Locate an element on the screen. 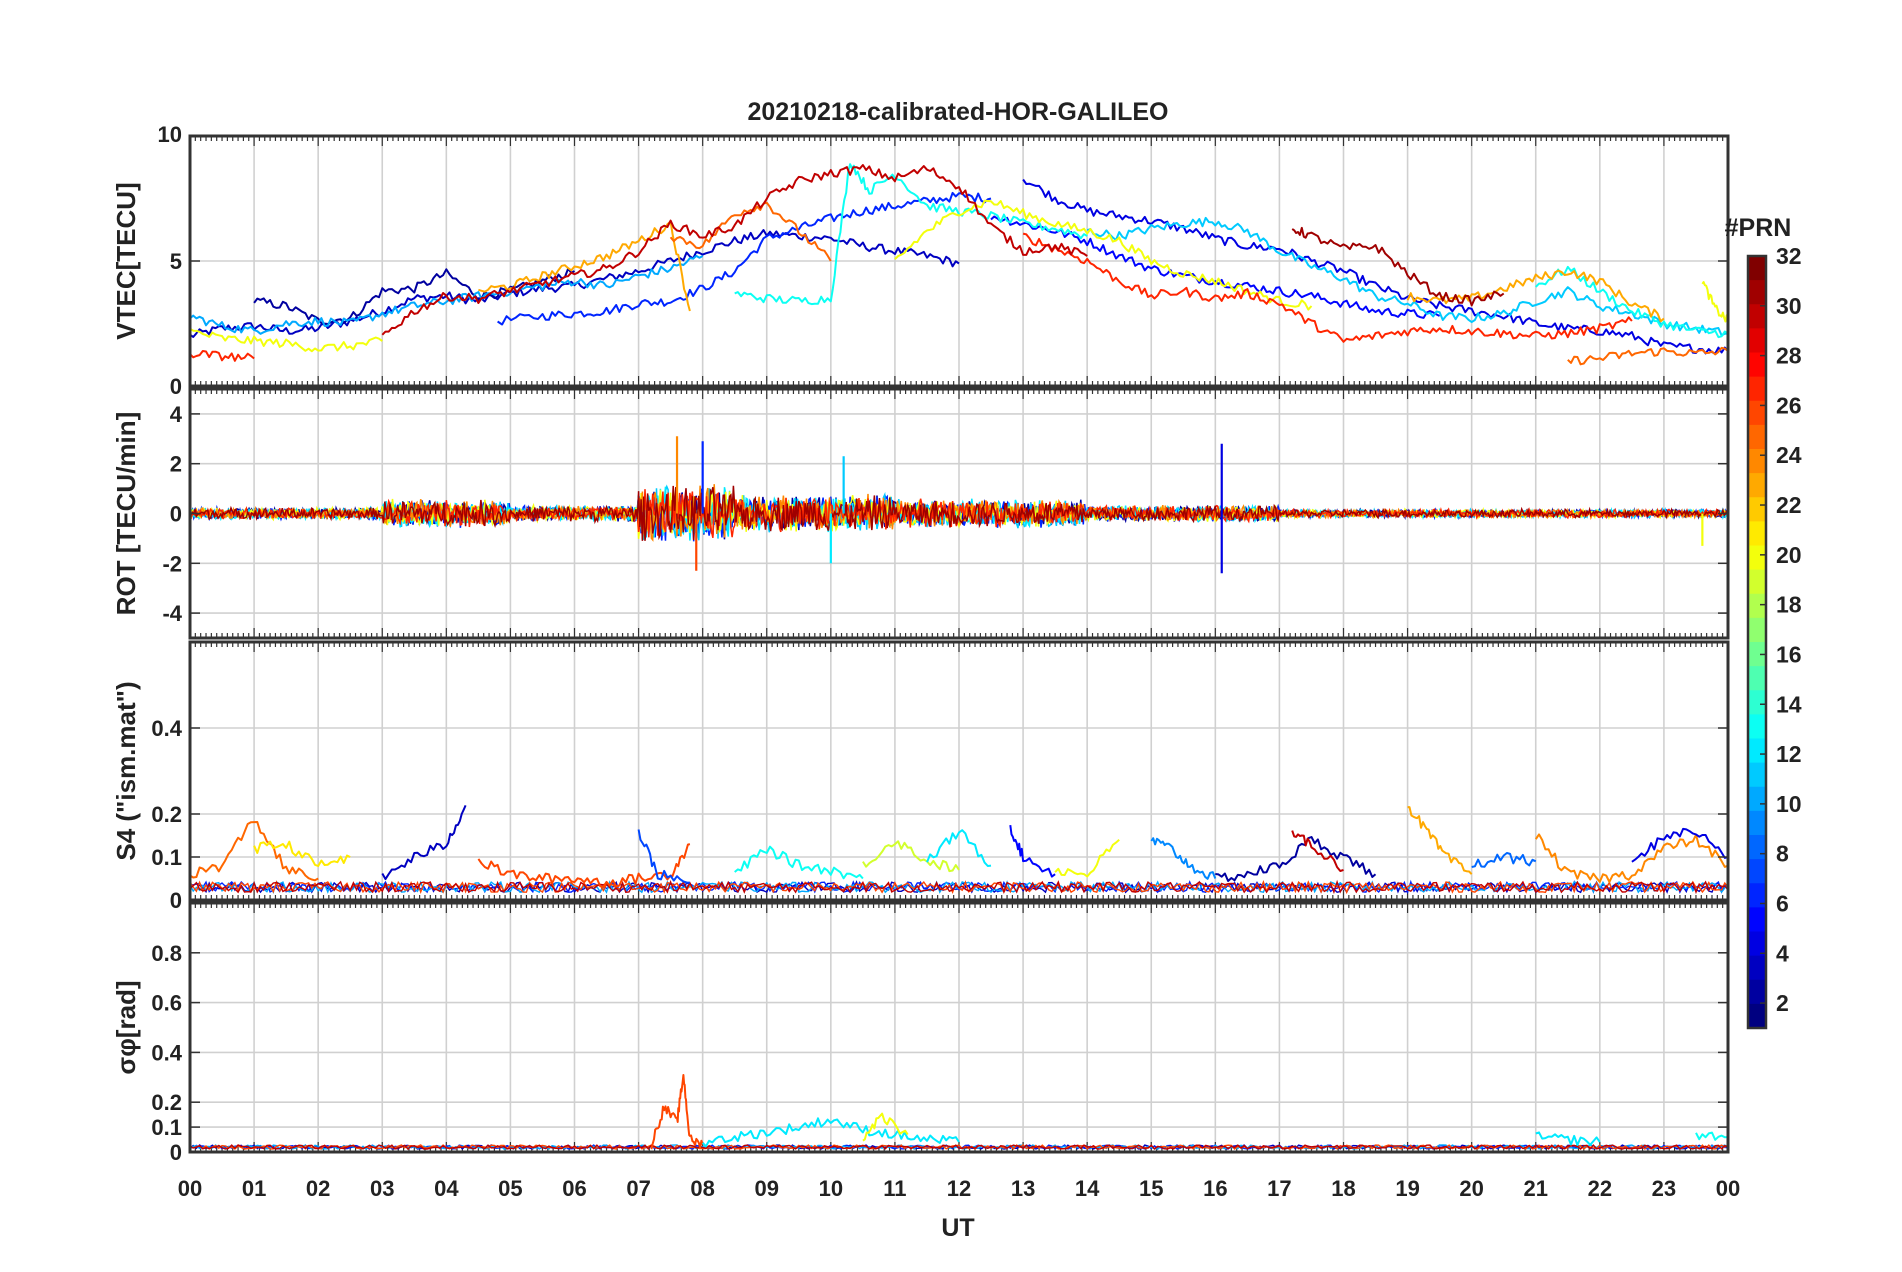 The width and height of the screenshot is (1902, 1272). x-tick-label: 05 is located at coordinates (510, 1188).